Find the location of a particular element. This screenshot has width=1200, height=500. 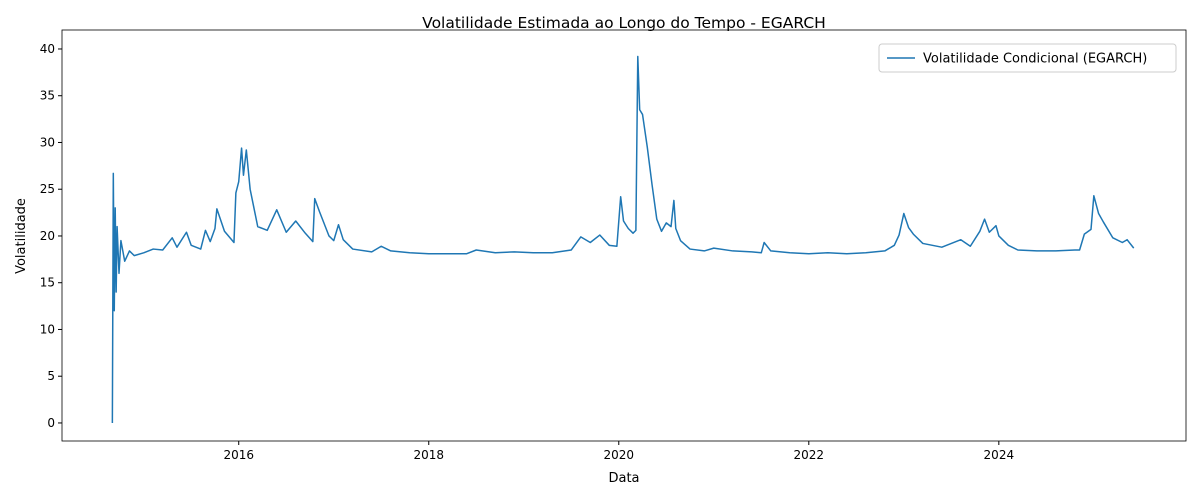

y-tick-label: 35 is located at coordinates (47, 96).